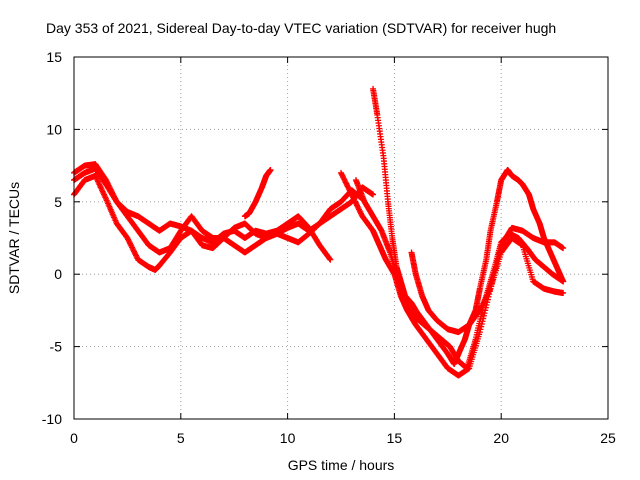 Image resolution: width=640 pixels, height=480 pixels. I want to click on x-tick-label: 20, so click(501, 438).